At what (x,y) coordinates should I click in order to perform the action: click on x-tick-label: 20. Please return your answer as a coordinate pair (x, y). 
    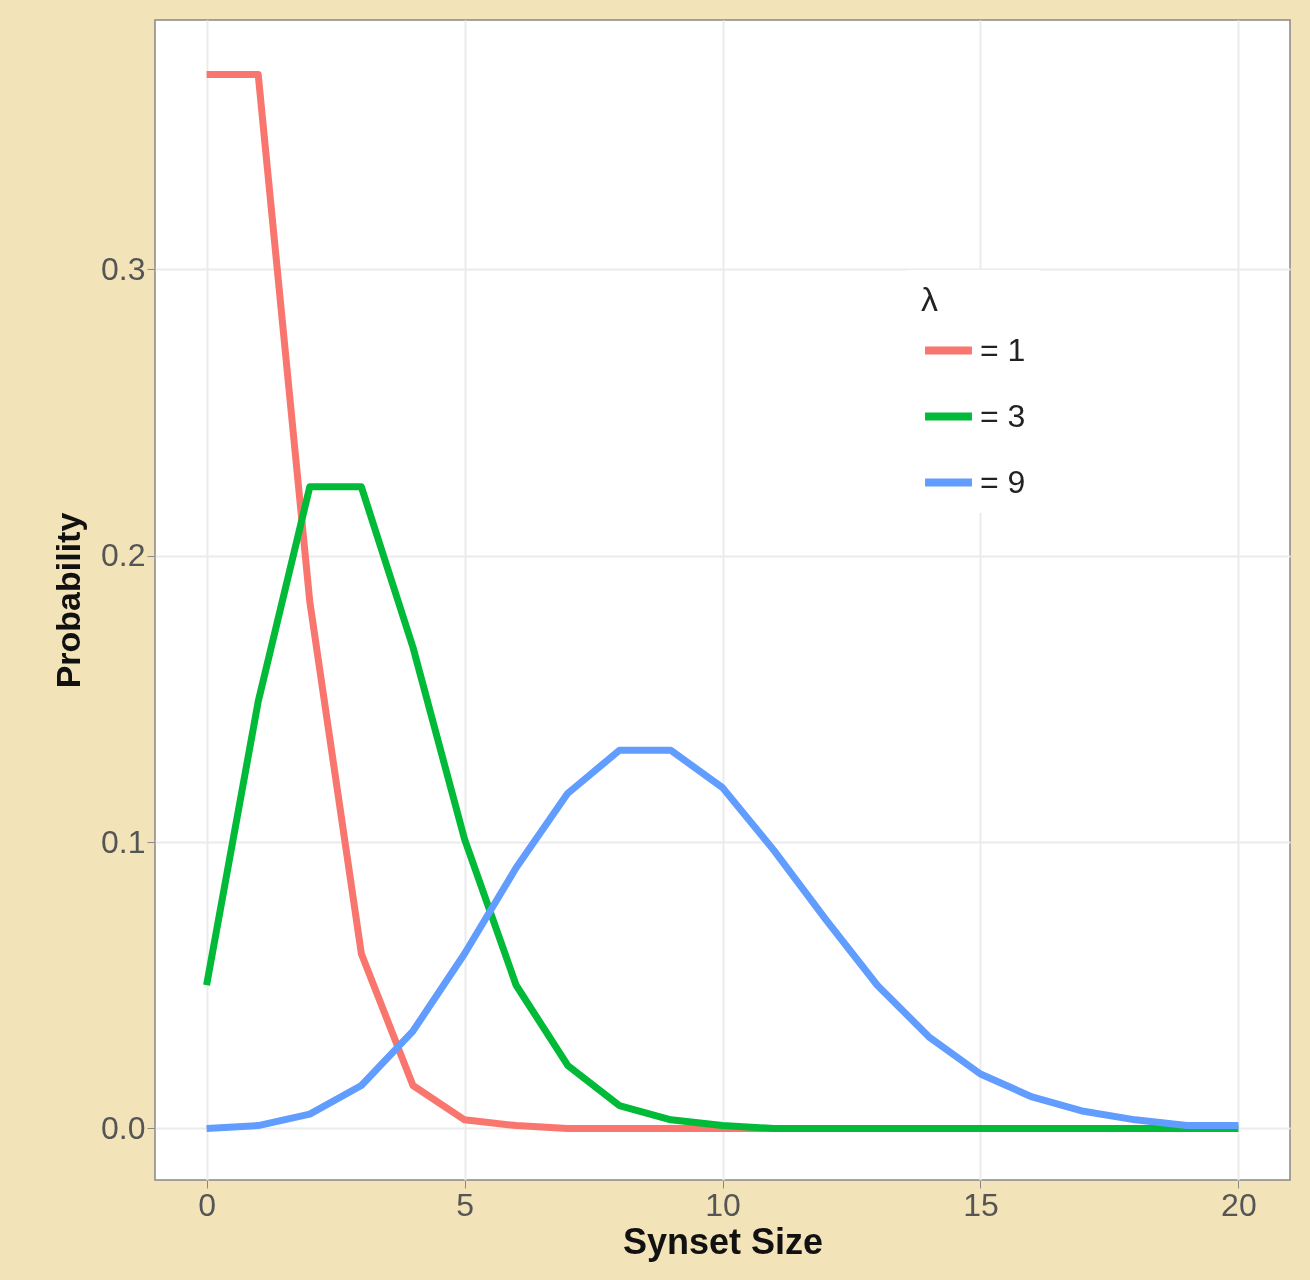
    Looking at the image, I should click on (1239, 1204).